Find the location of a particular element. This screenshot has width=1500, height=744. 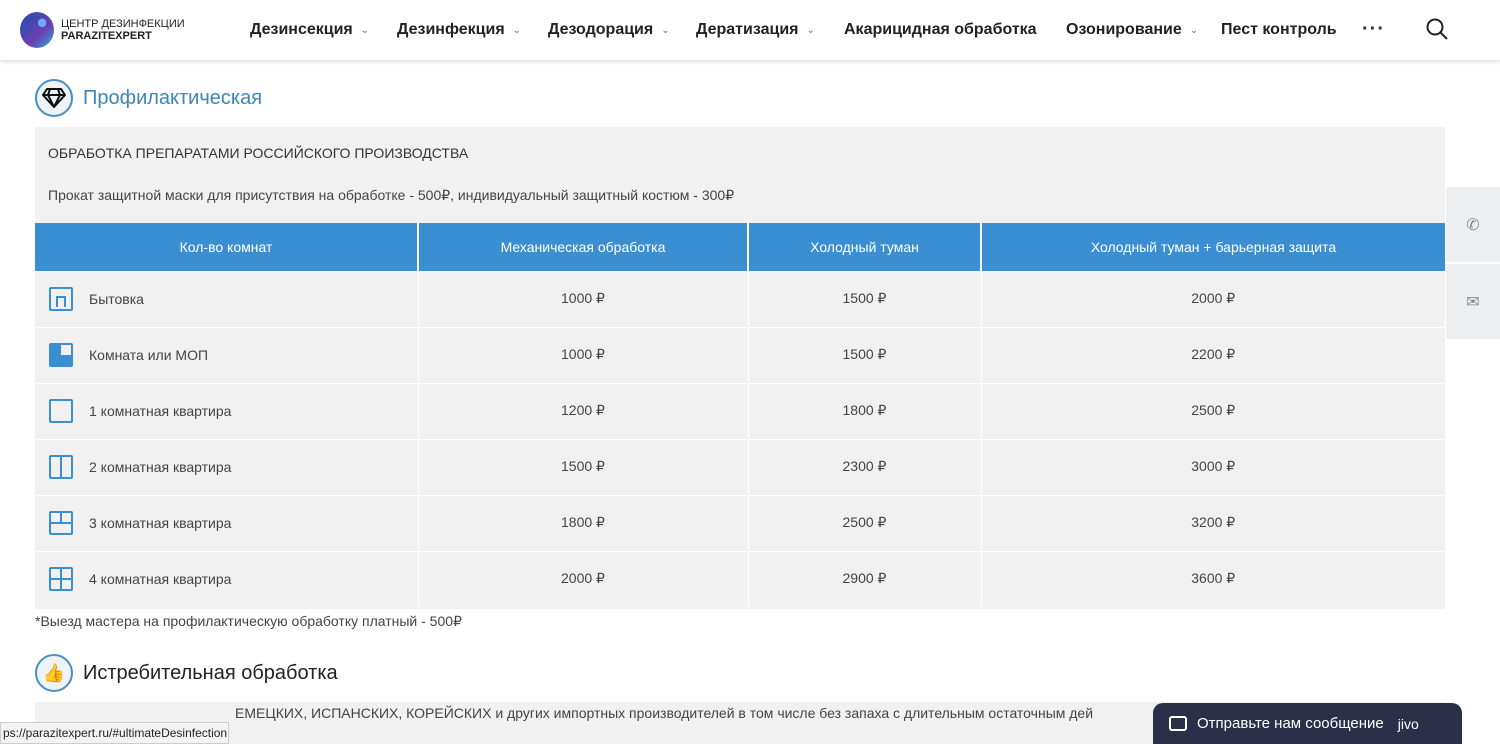

nav-label: Дератизация is located at coordinates (747, 29).